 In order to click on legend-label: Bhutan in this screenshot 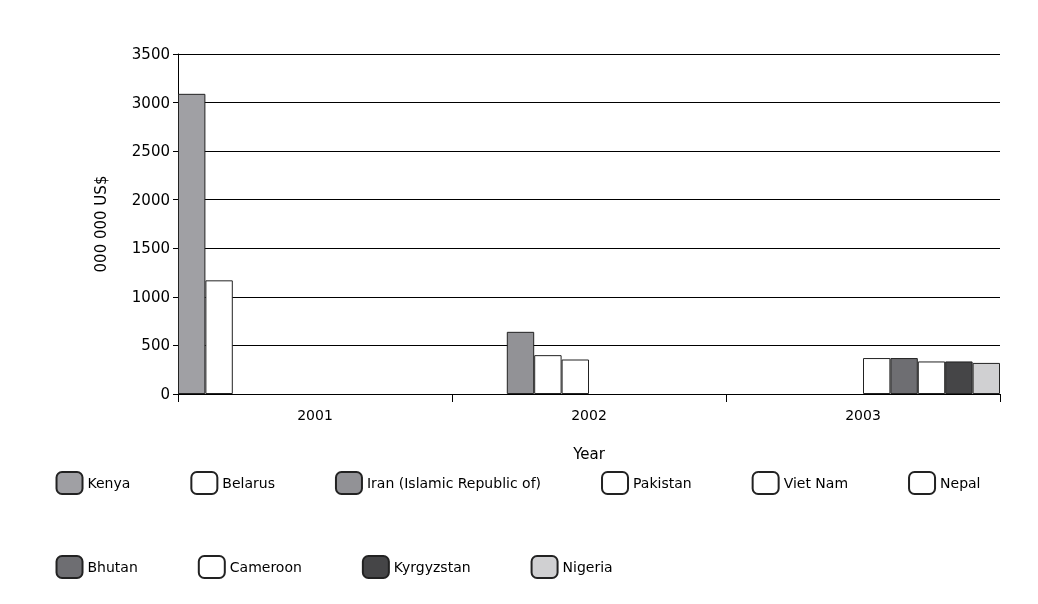, I will do `click(112, 567)`.